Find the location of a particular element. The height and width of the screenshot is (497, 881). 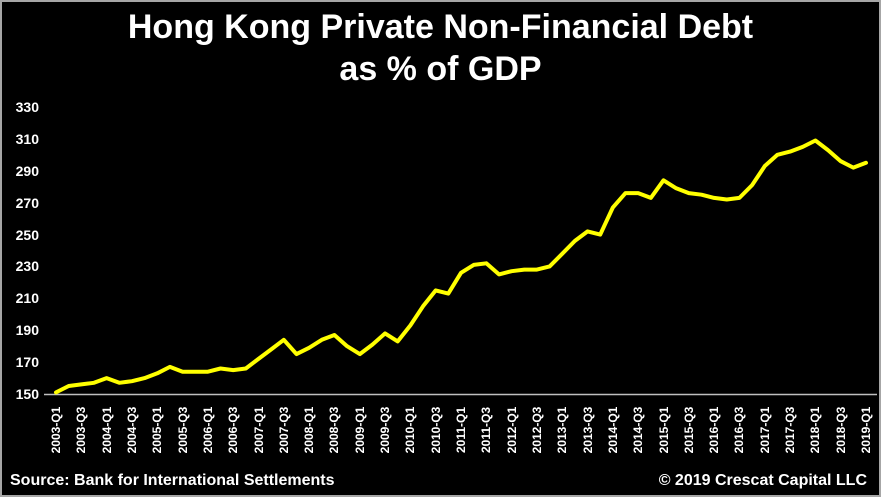

chart-title-line1: Hong Kong Private Non-Financial Debt is located at coordinates (440, 27).